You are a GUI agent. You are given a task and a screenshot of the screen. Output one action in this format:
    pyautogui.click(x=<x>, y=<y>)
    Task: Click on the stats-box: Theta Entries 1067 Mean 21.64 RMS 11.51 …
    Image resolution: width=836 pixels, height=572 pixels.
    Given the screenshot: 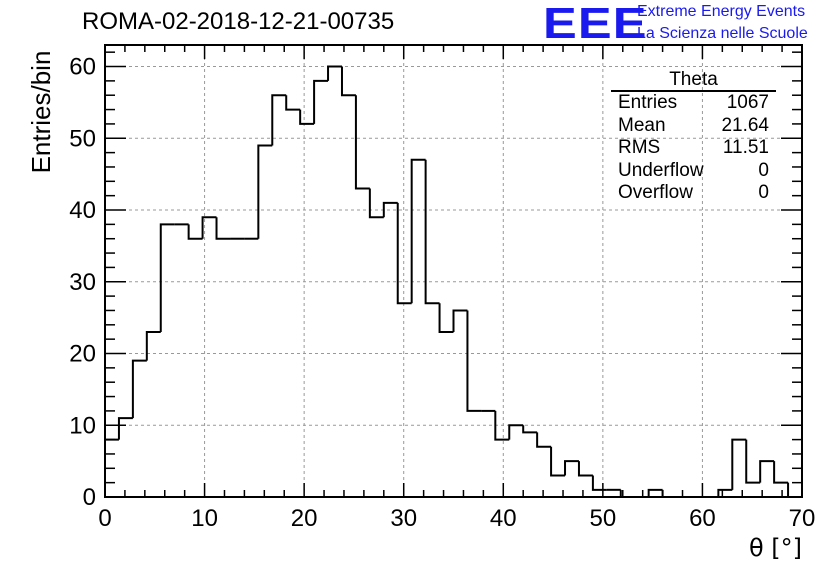 What is the action you would take?
    pyautogui.click(x=693, y=137)
    